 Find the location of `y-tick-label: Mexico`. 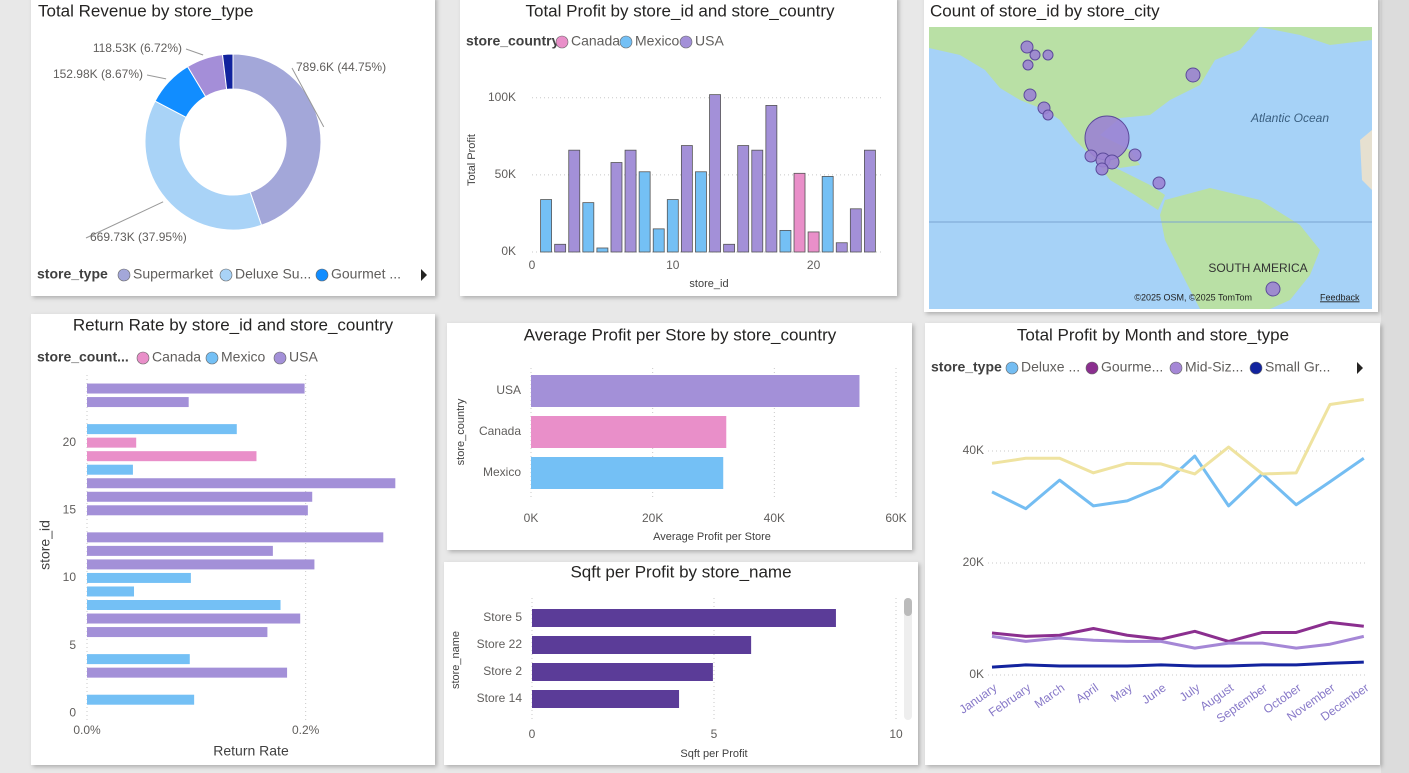

y-tick-label: Mexico is located at coordinates (502, 472).